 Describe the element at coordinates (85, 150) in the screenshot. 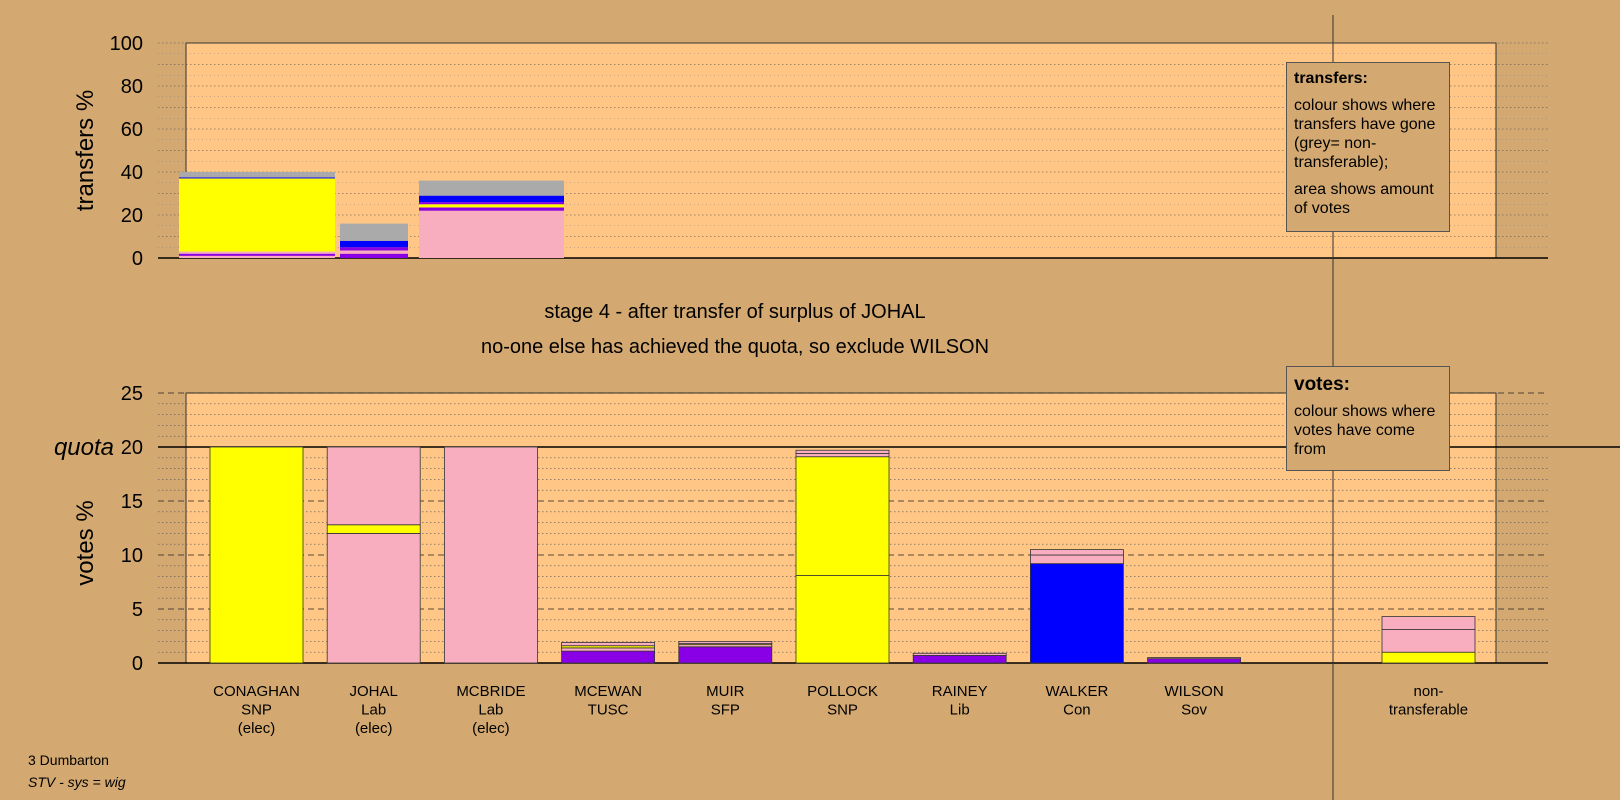

I see `transfers-y-axis-label: transfers %` at that location.